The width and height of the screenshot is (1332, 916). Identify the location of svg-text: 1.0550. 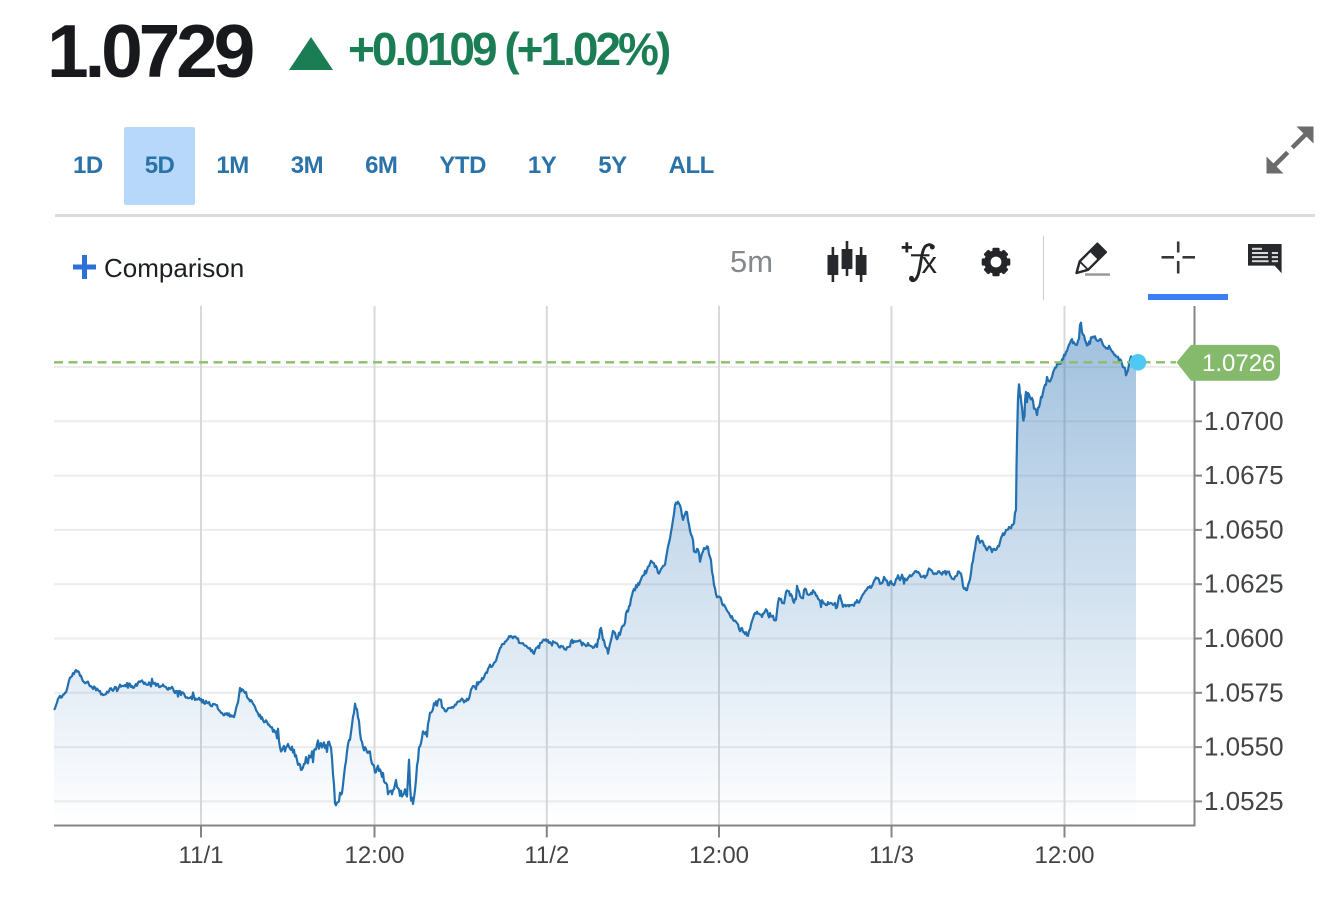
(1244, 747).